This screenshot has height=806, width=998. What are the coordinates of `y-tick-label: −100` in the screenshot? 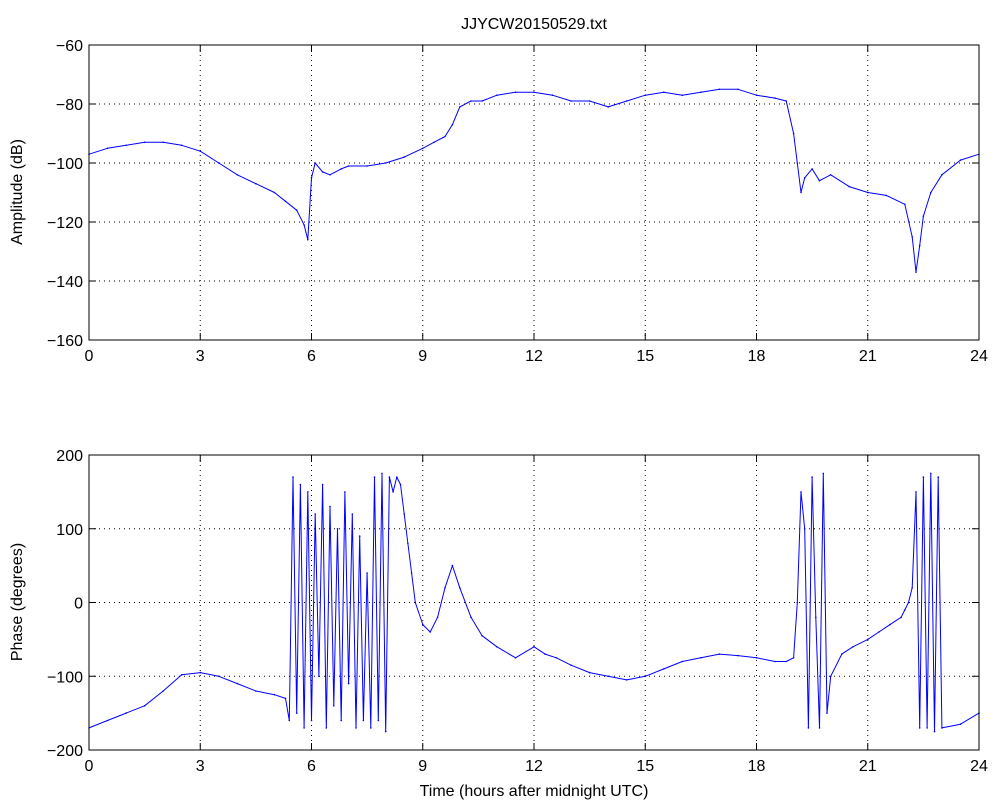 It's located at (65, 164).